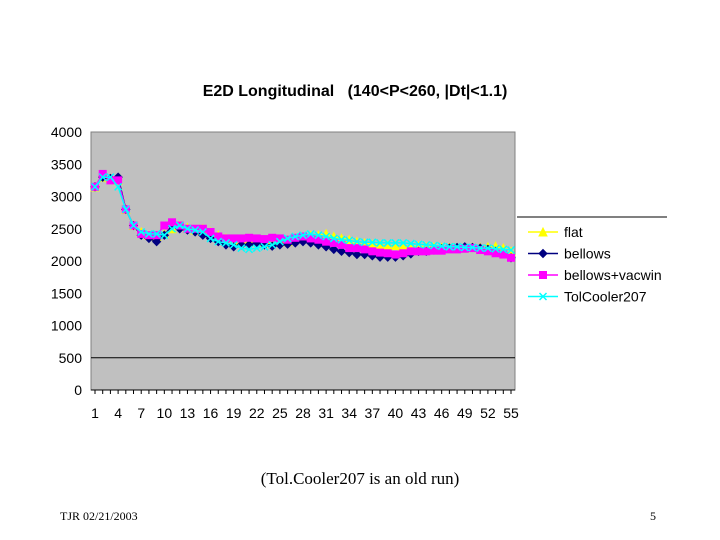 The width and height of the screenshot is (720, 540). Describe the element at coordinates (165, 413) in the screenshot. I see `x-tick-label: 10` at that location.